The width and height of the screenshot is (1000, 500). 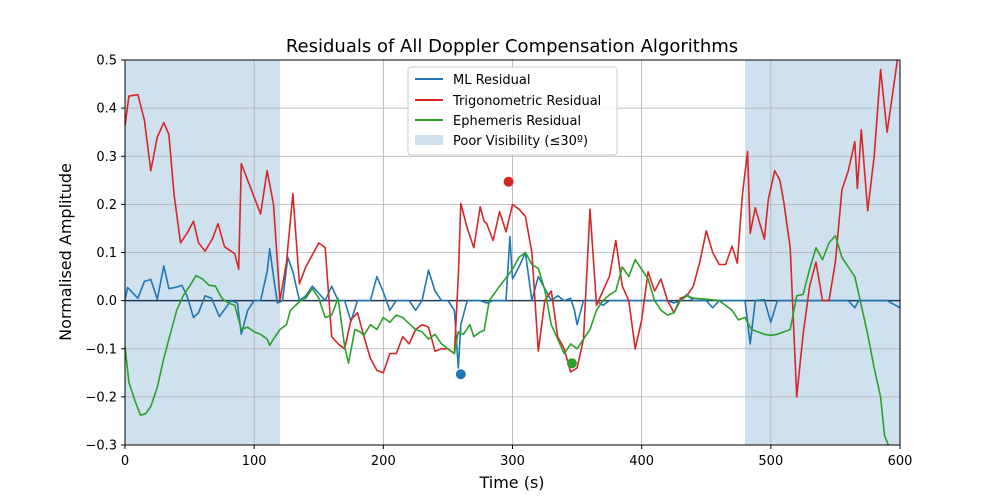 I want to click on x-tick-label: 0, so click(x=125, y=461).